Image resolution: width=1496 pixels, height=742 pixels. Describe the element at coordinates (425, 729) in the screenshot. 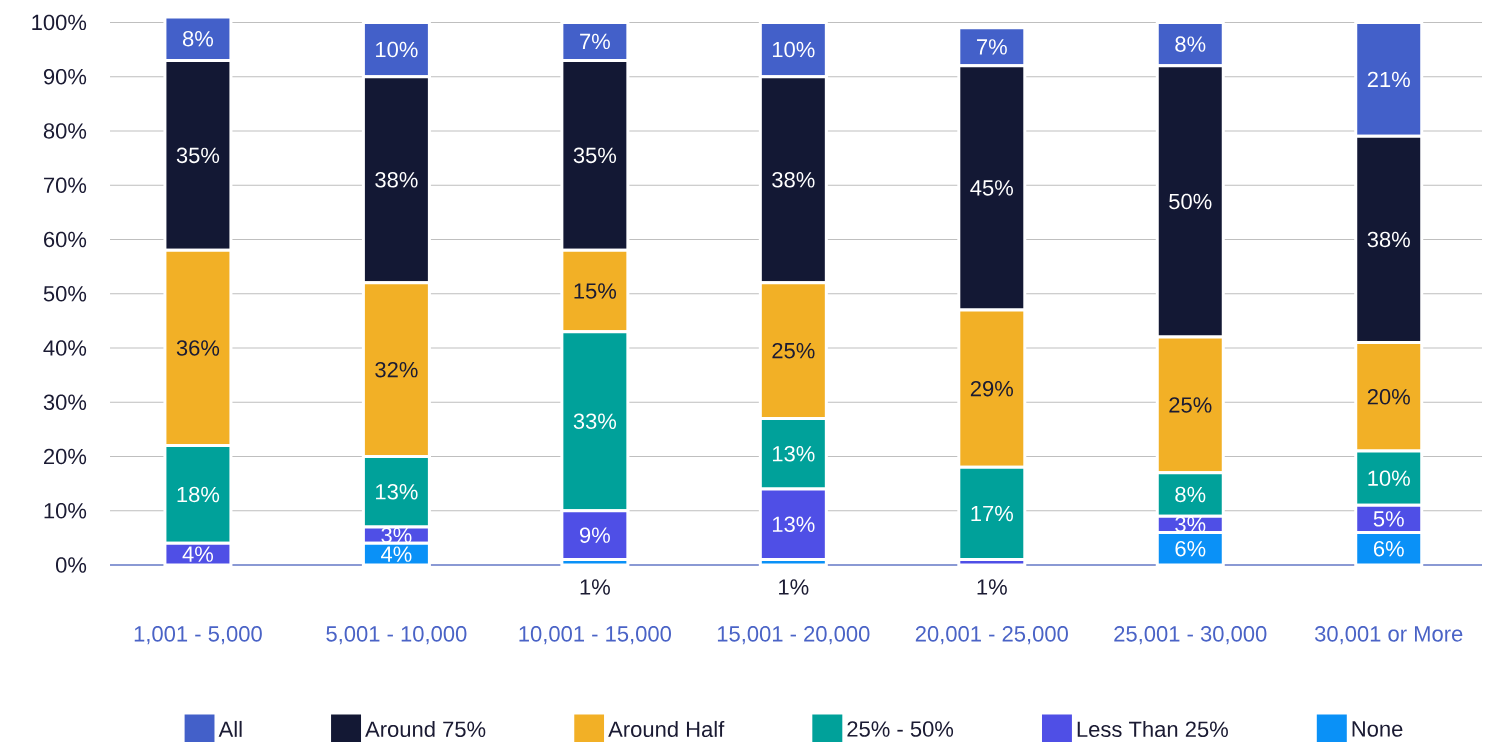

I see `legend-label: Around 75%` at that location.